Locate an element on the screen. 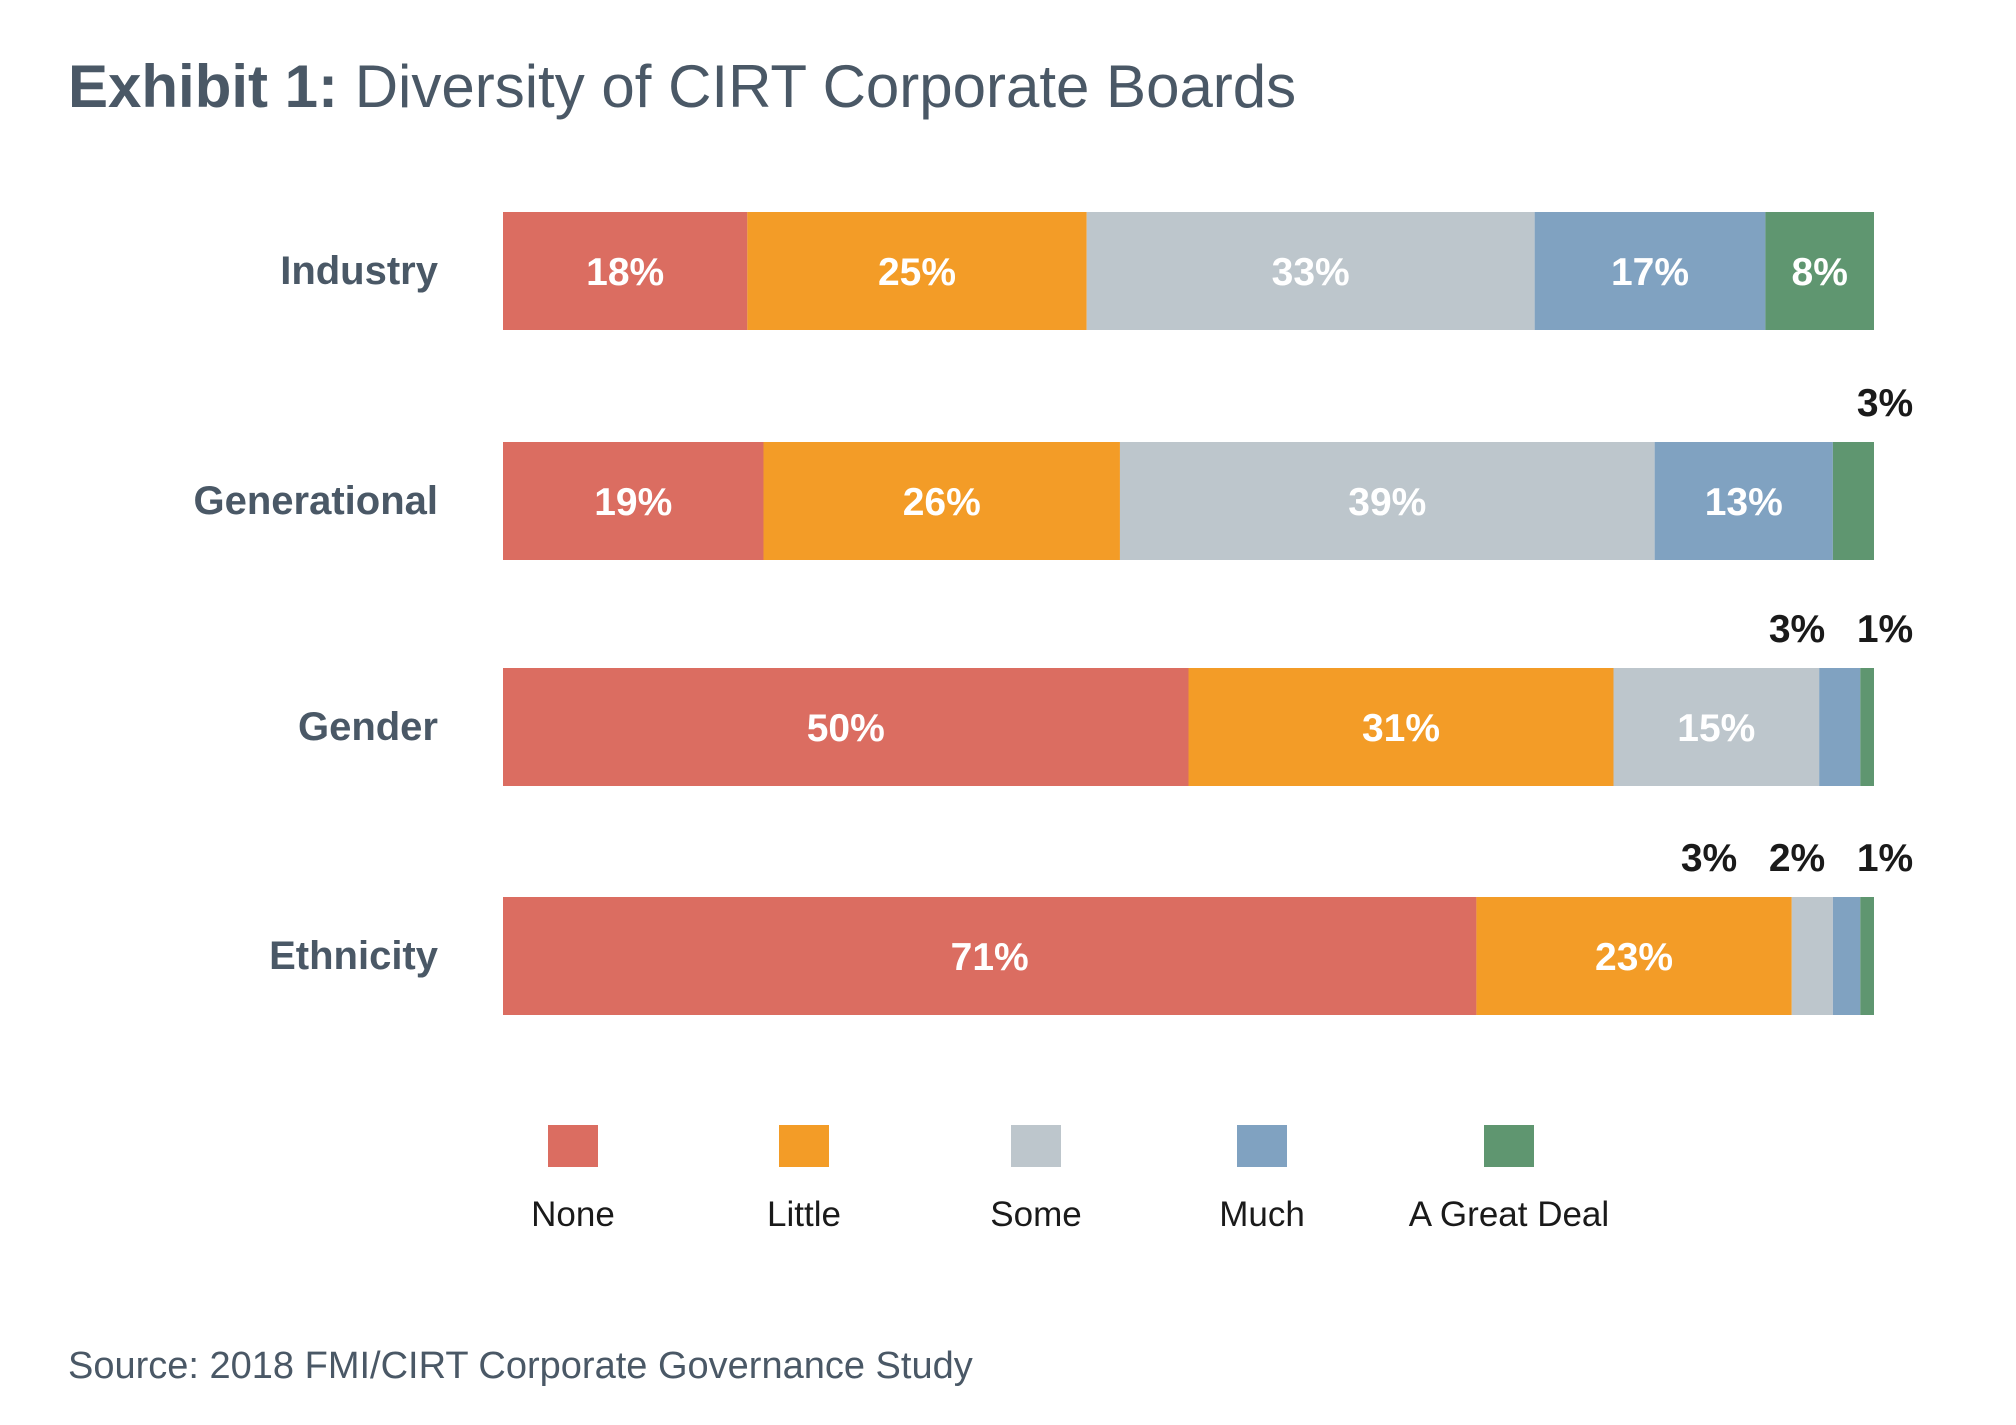 Image resolution: width=2016 pixels, height=1425 pixels. value-label-generational-a-great-deal: 3% is located at coordinates (1885, 403).